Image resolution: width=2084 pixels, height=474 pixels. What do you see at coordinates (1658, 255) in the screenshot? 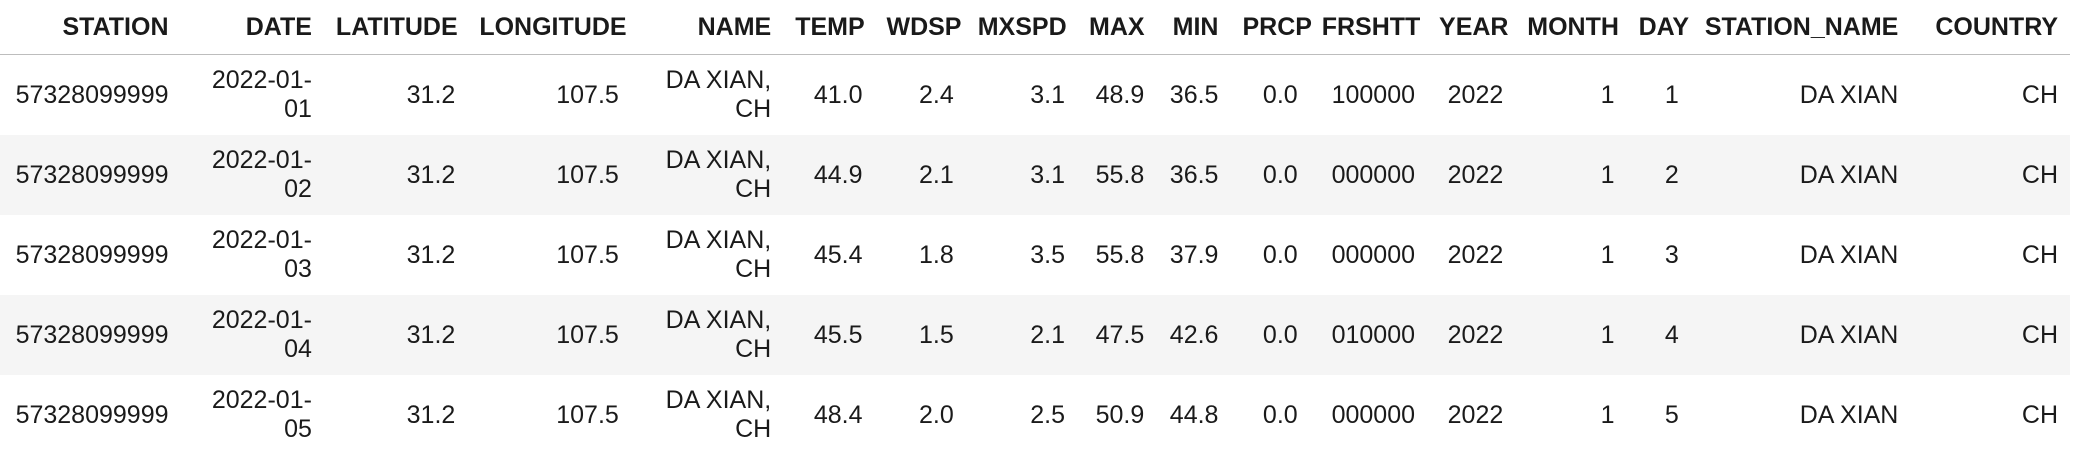
I see `cell-day: 3` at bounding box center [1658, 255].